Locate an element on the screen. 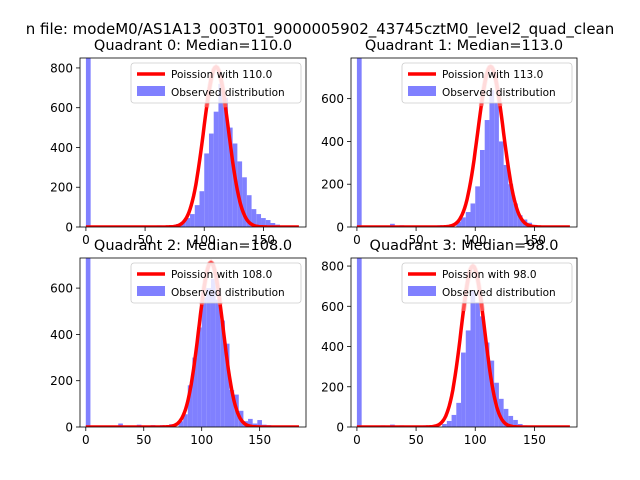 The width and height of the screenshot is (640, 480). plot-area is located at coordinates (192, 342).